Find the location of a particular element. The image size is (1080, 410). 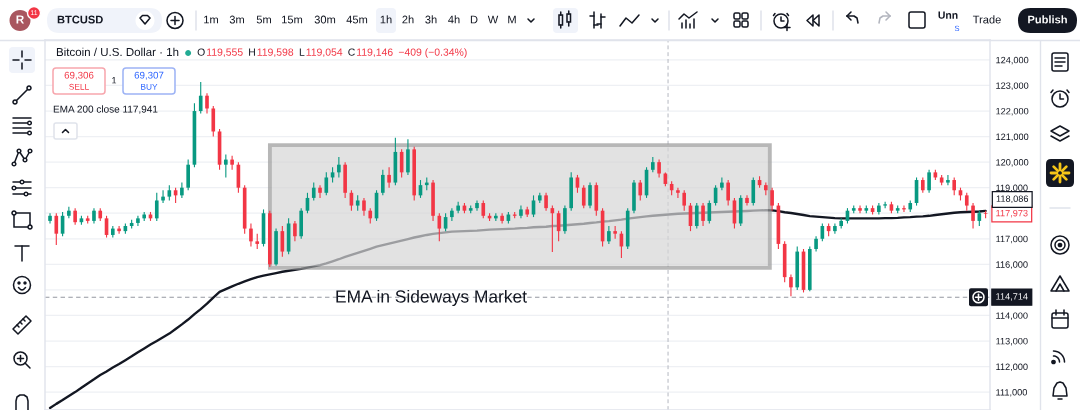

annotation: 117,973 is located at coordinates (1012, 213).